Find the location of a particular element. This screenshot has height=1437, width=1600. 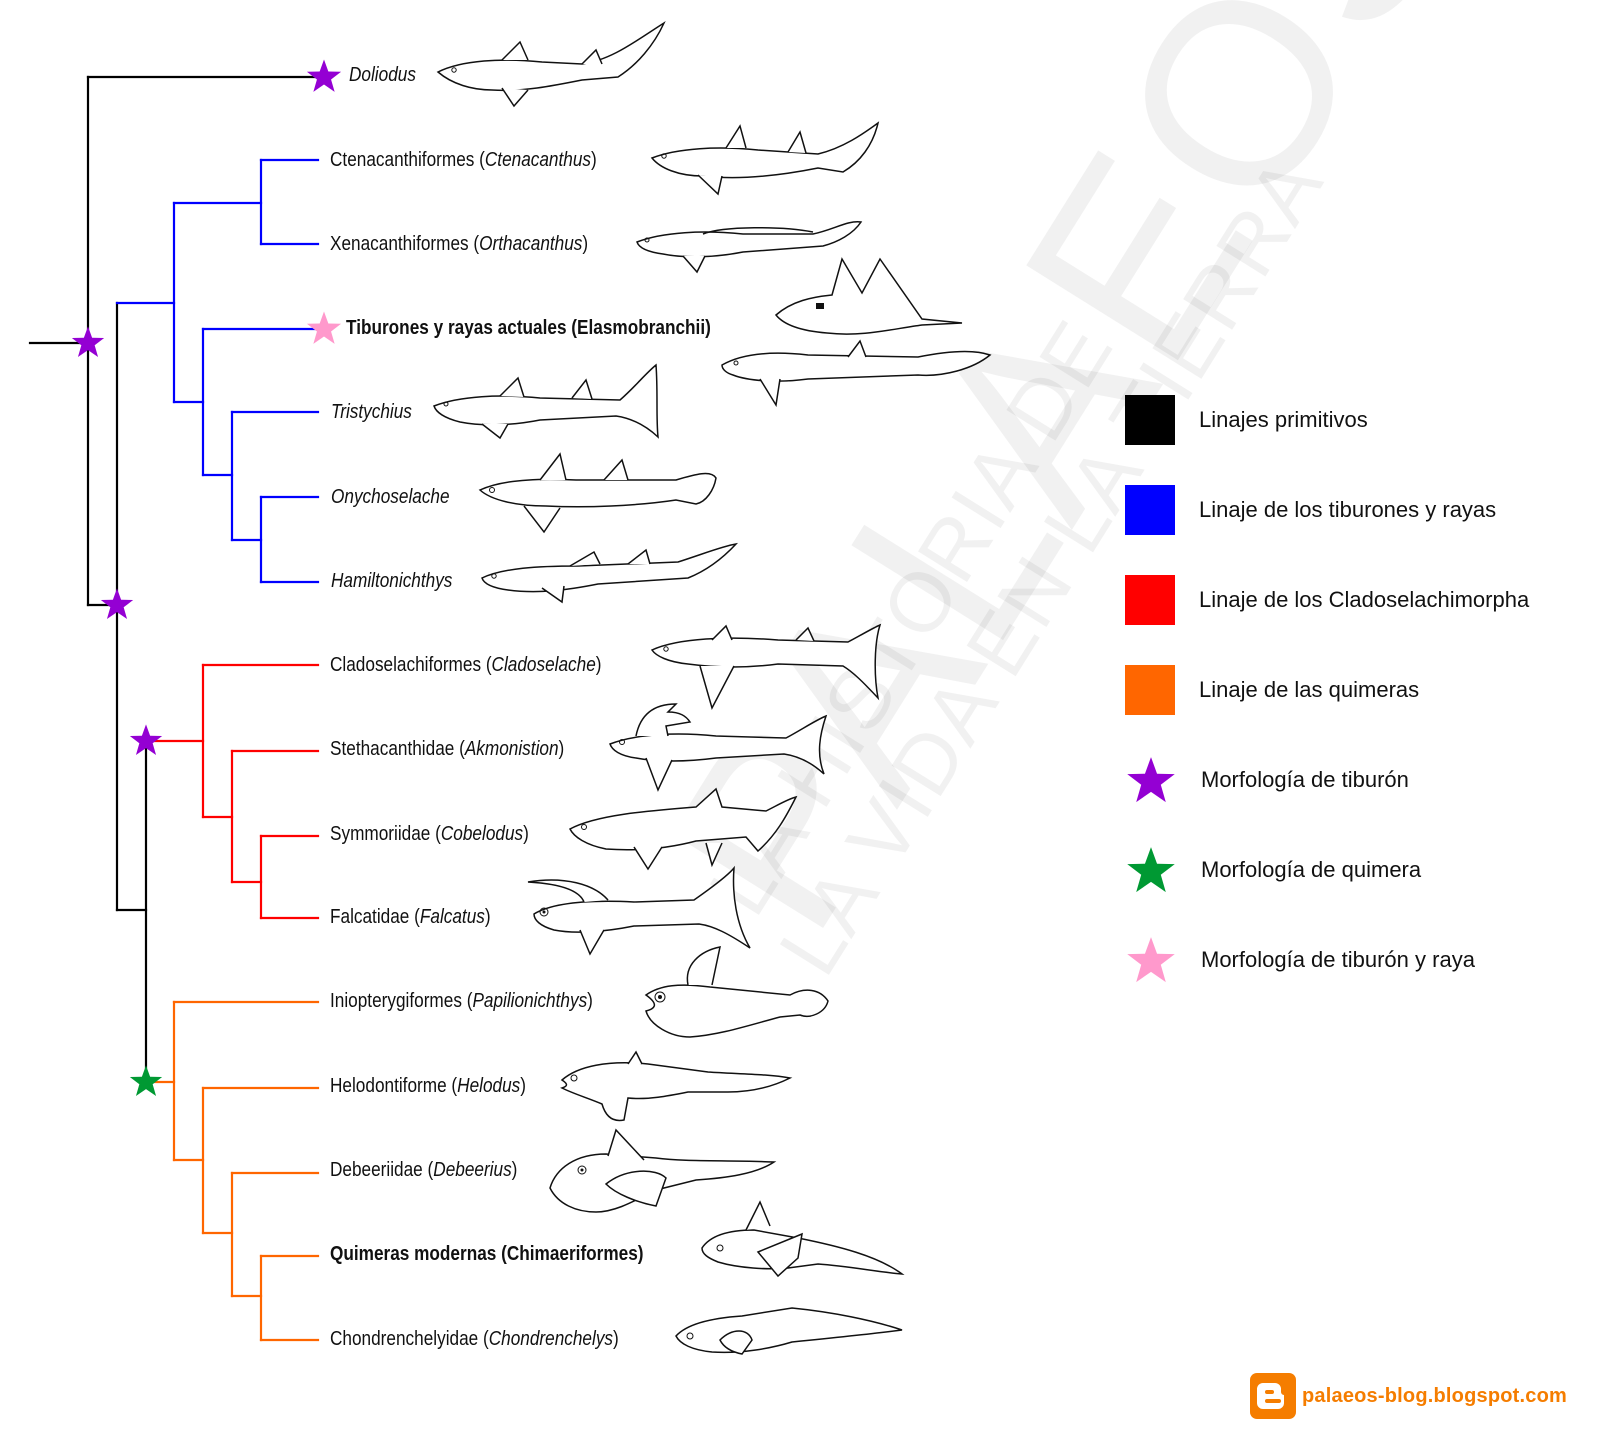

legend-swatch-orange is located at coordinates (1150, 690).